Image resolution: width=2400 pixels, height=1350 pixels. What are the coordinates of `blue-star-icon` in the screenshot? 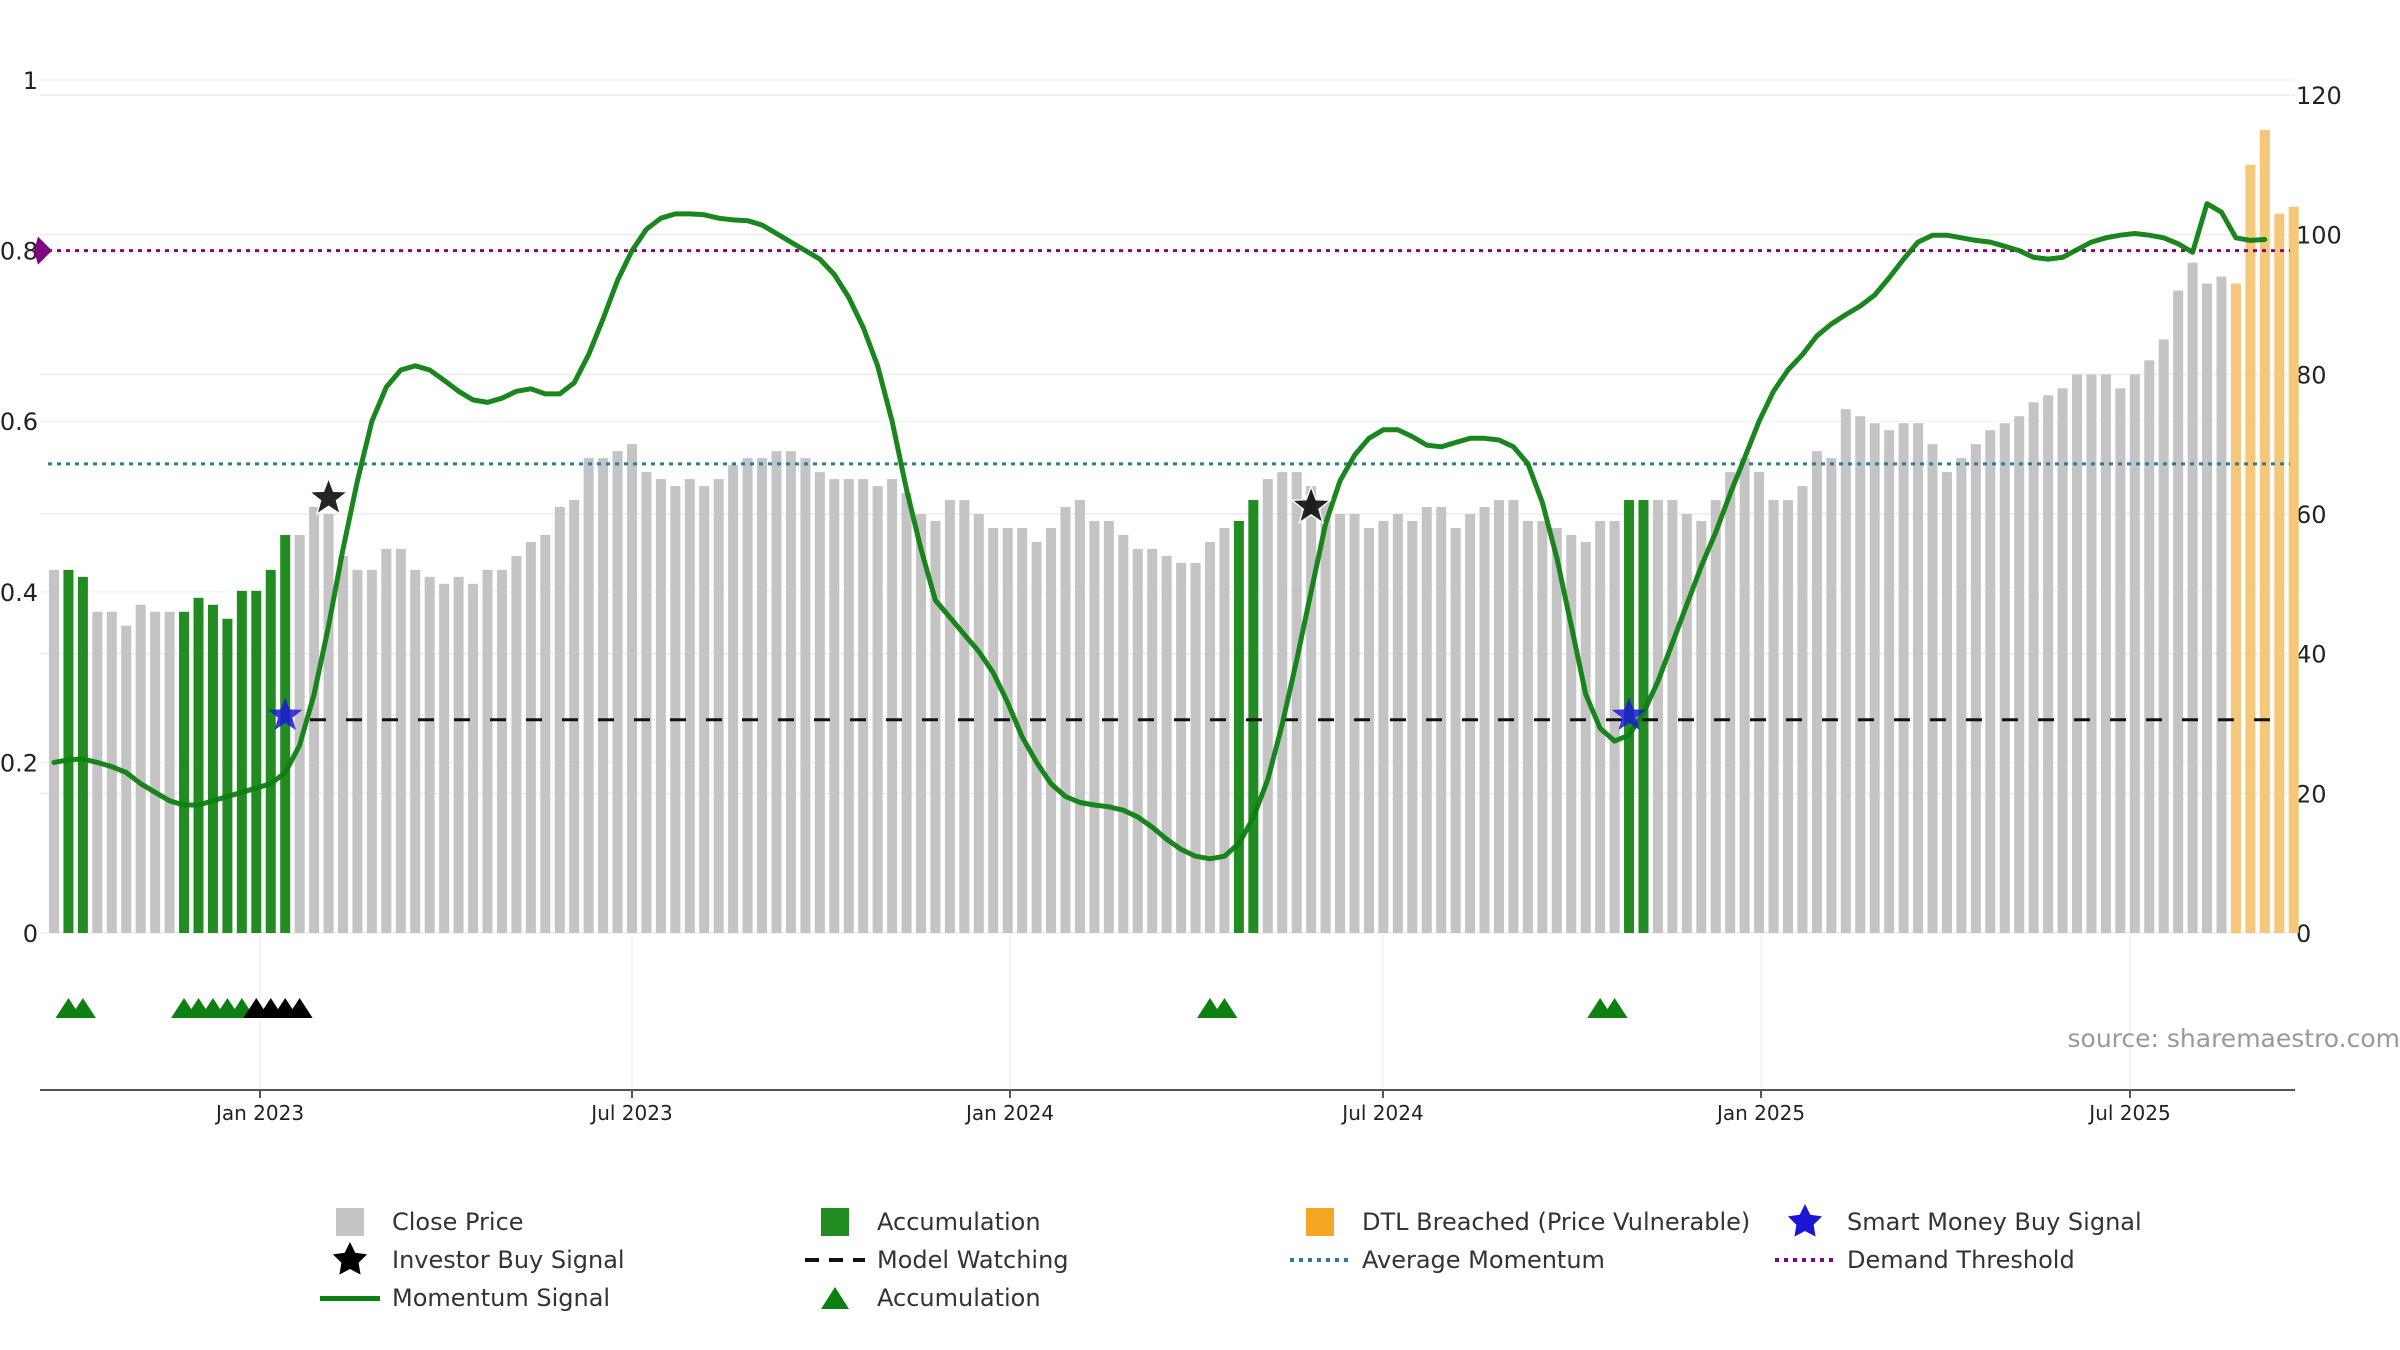 It's located at (1805, 1221).